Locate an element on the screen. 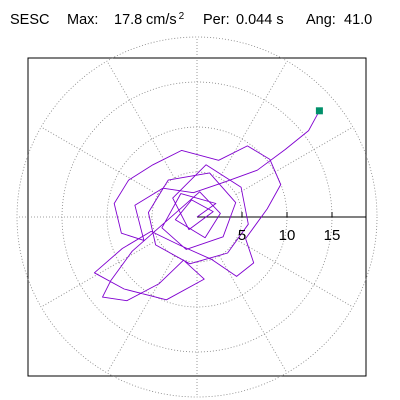 The height and width of the screenshot is (400, 400). max-unit: cm/s 2 is located at coordinates (165, 19).